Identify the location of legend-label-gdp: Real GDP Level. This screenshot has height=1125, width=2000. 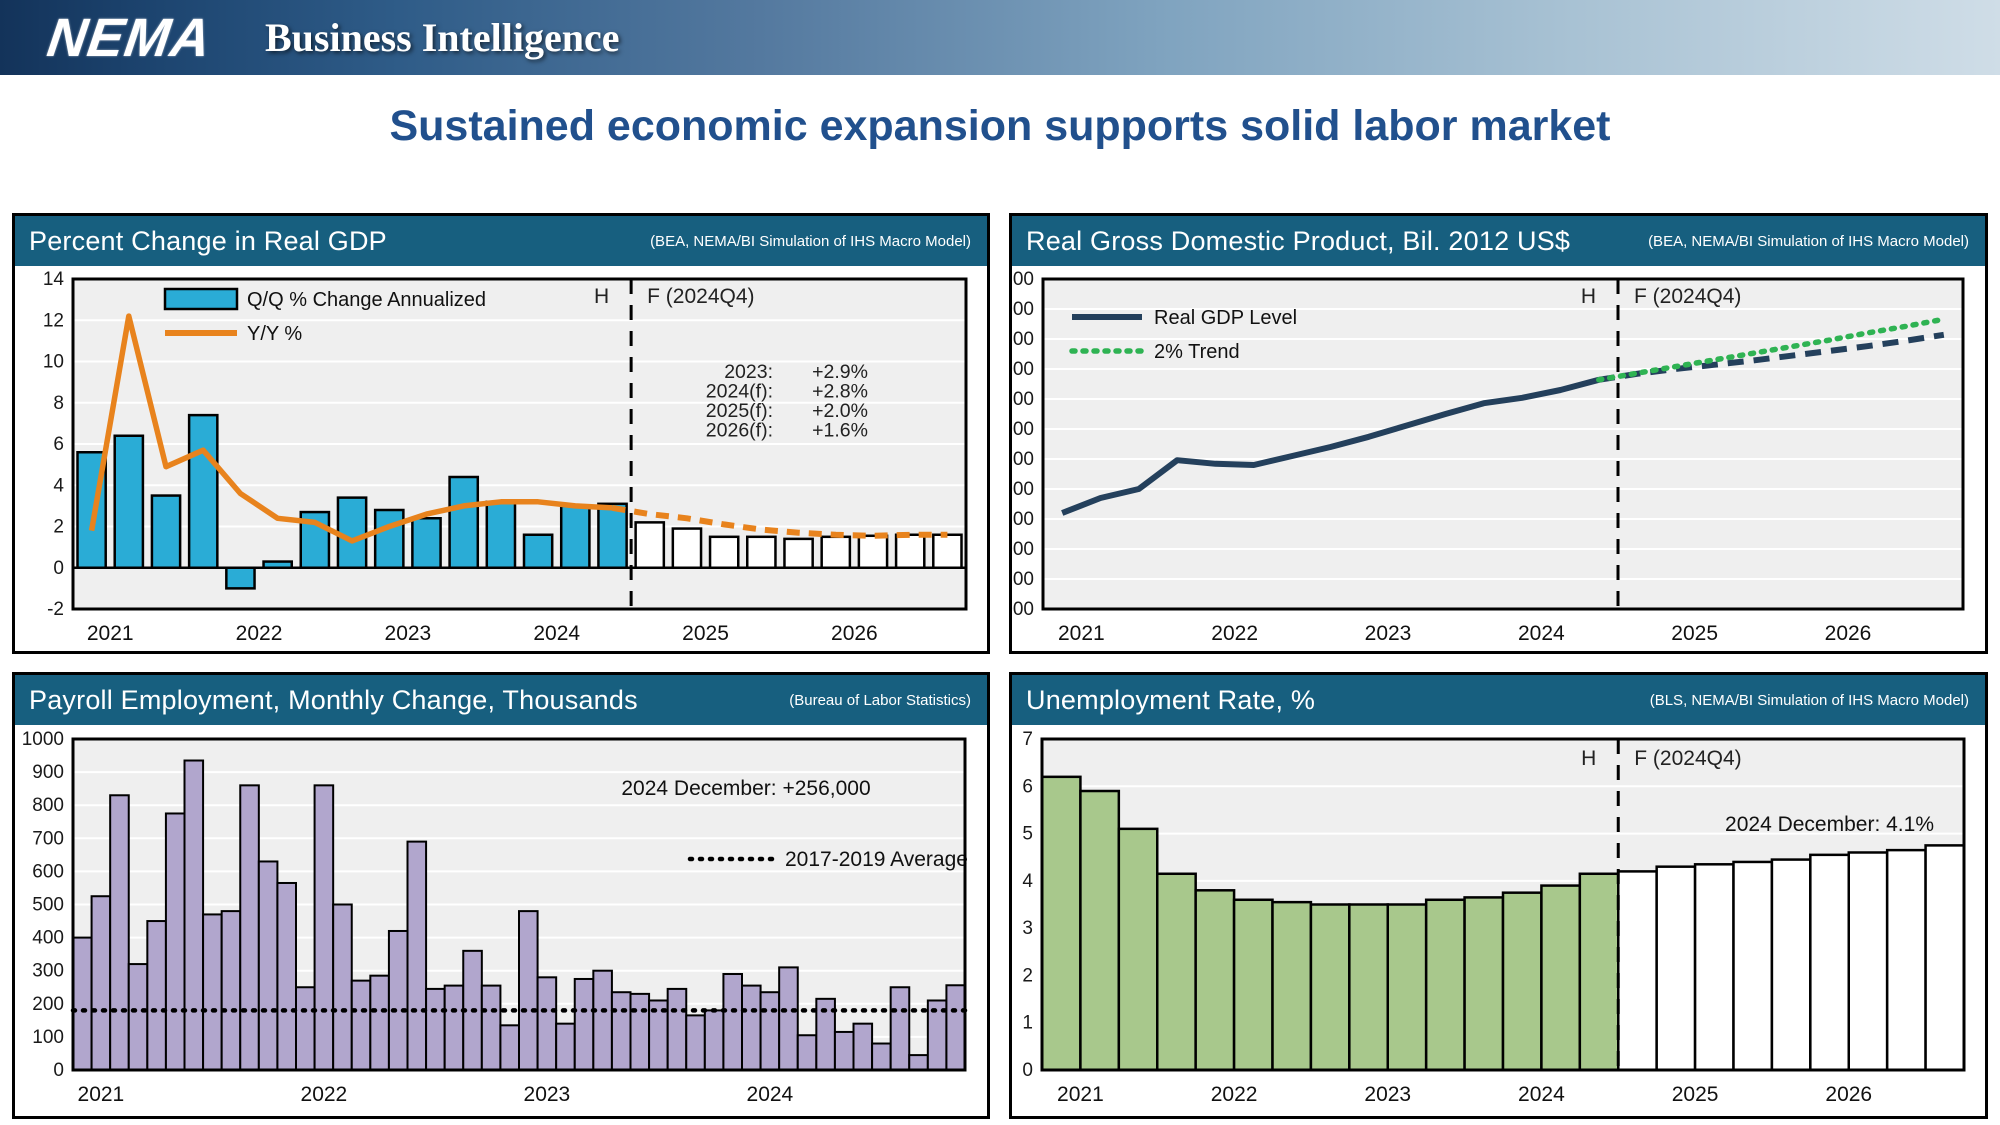
(1225, 318).